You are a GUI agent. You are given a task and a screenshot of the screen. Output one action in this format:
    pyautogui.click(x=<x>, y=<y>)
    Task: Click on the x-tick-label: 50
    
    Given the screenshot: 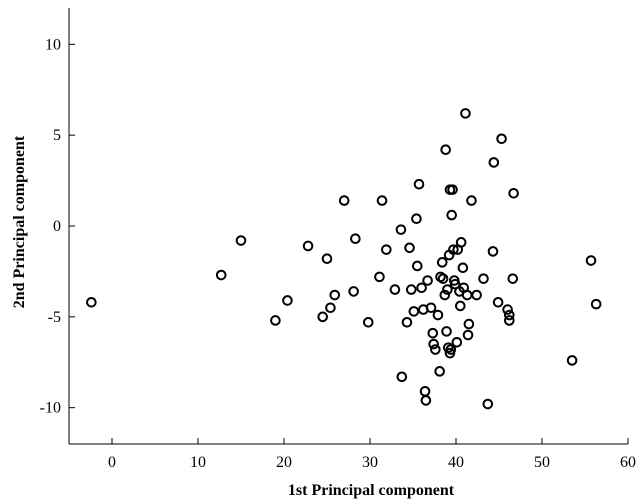 What is the action you would take?
    pyautogui.click(x=542, y=462)
    